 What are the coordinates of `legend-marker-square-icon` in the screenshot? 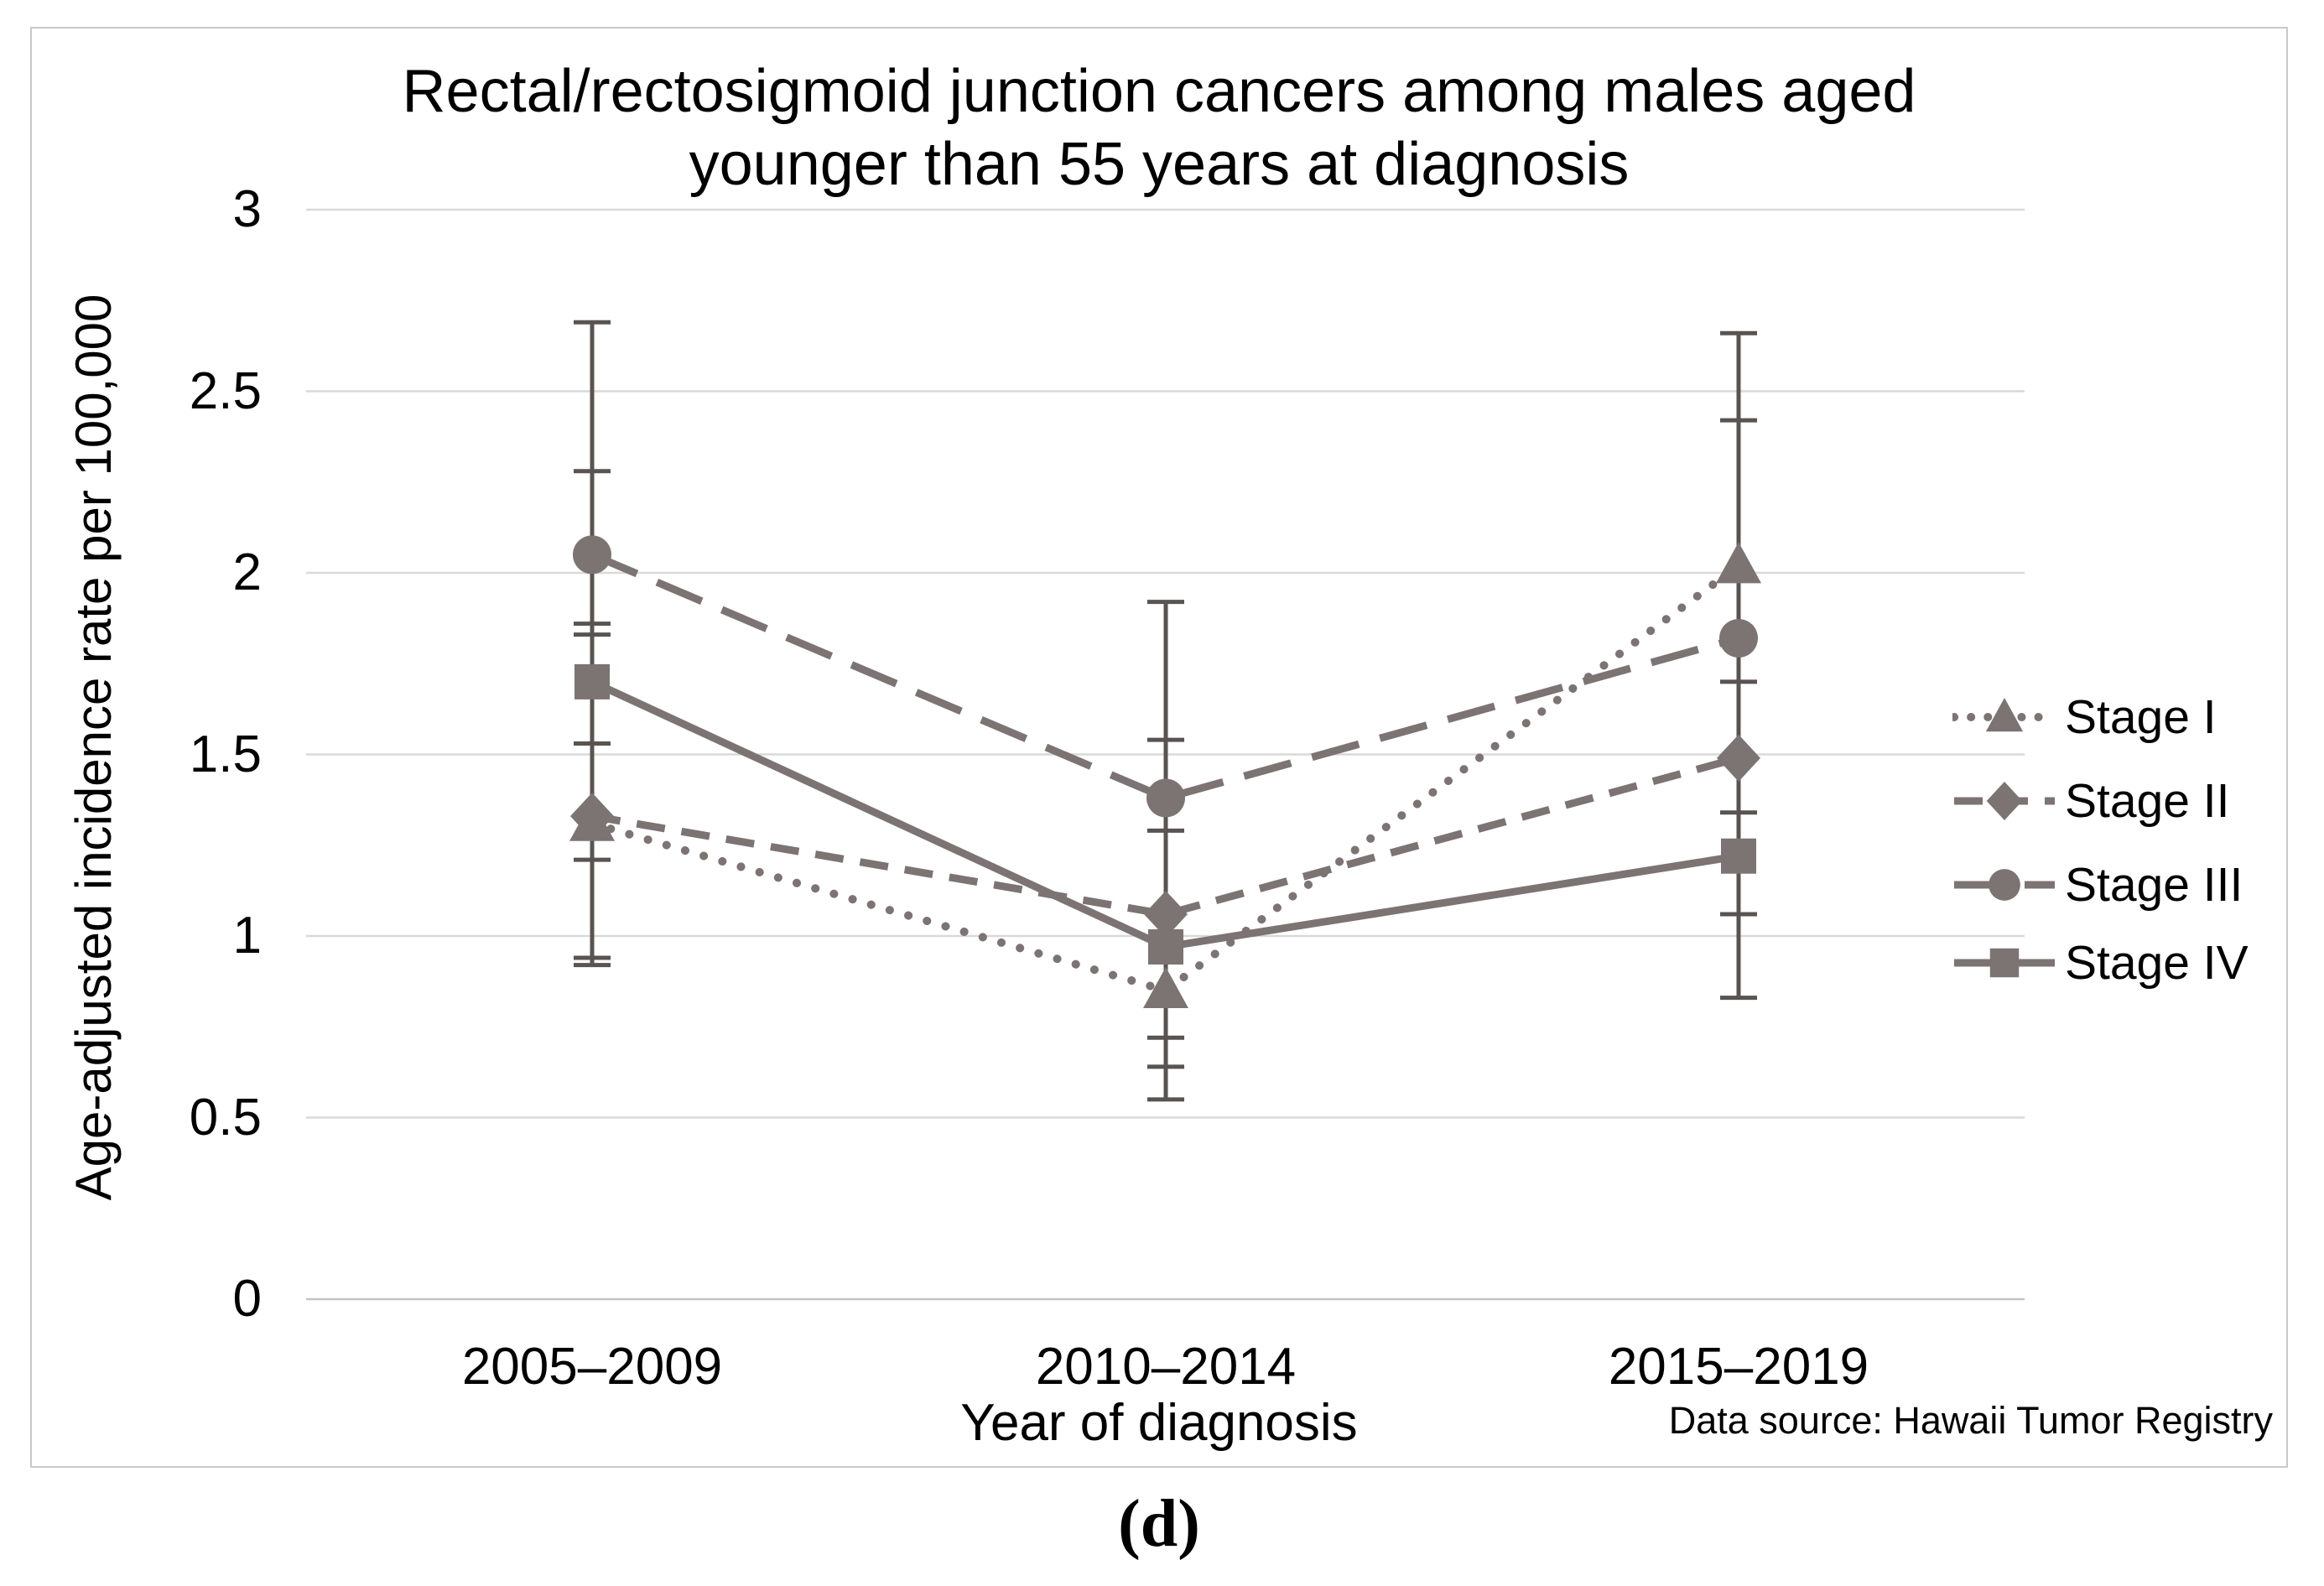 It's located at (2005, 963).